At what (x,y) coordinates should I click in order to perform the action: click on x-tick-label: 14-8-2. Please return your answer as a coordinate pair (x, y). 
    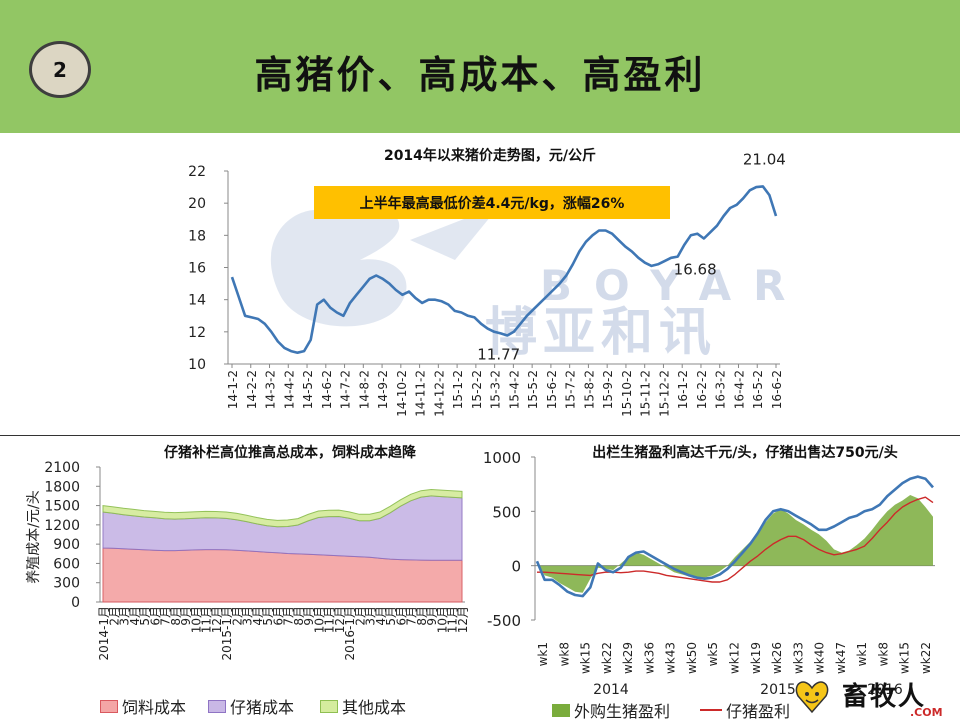
    Looking at the image, I should click on (364, 389).